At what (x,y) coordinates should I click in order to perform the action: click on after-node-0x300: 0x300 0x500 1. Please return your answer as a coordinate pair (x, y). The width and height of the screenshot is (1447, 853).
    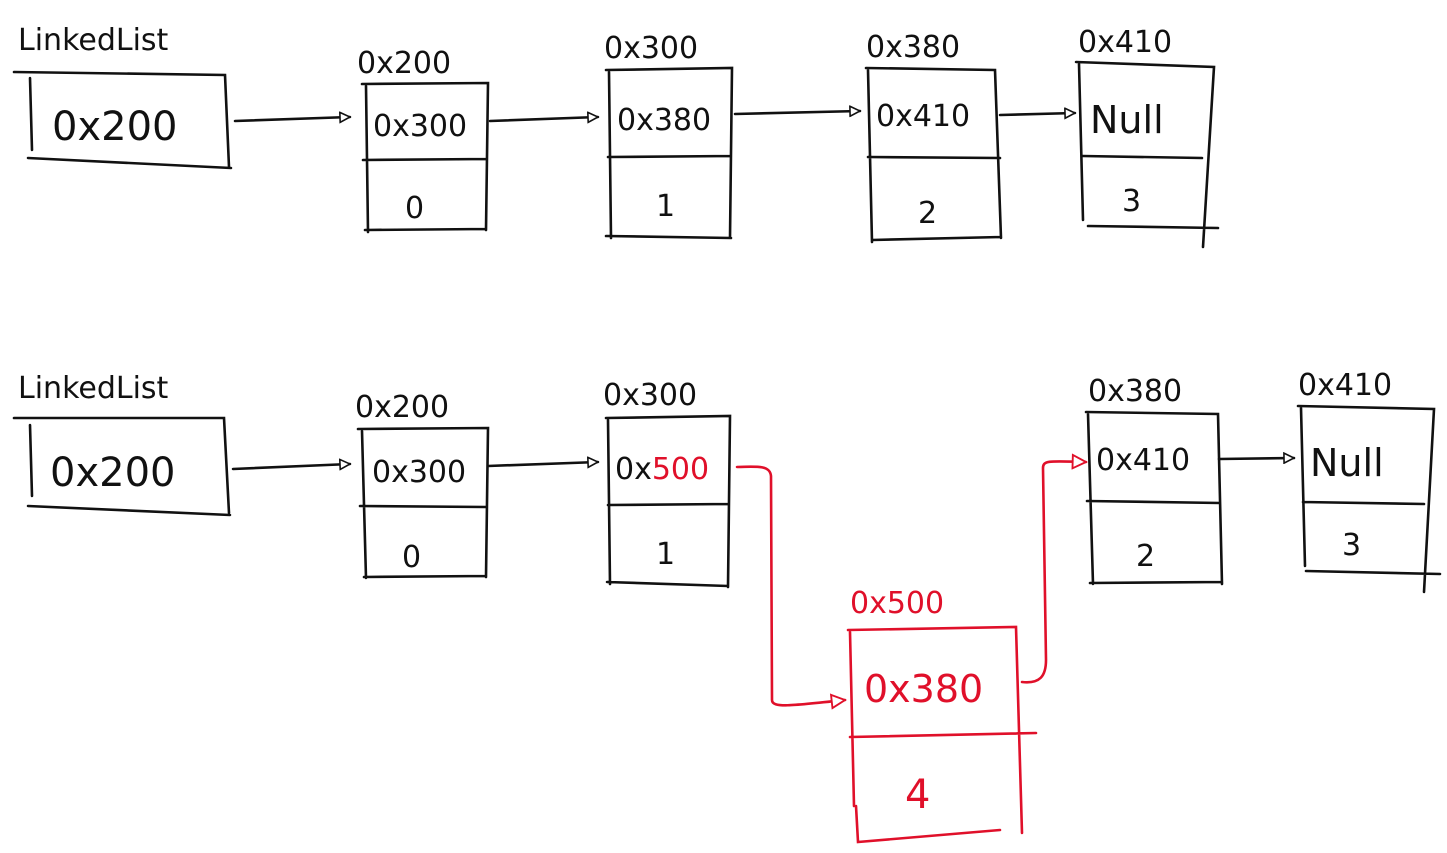
    Looking at the image, I should click on (667, 483).